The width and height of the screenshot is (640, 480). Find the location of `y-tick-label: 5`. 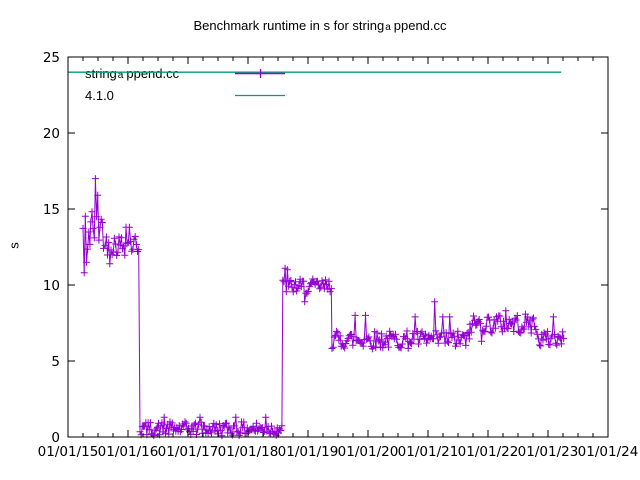

y-tick-label: 5 is located at coordinates (55, 362).